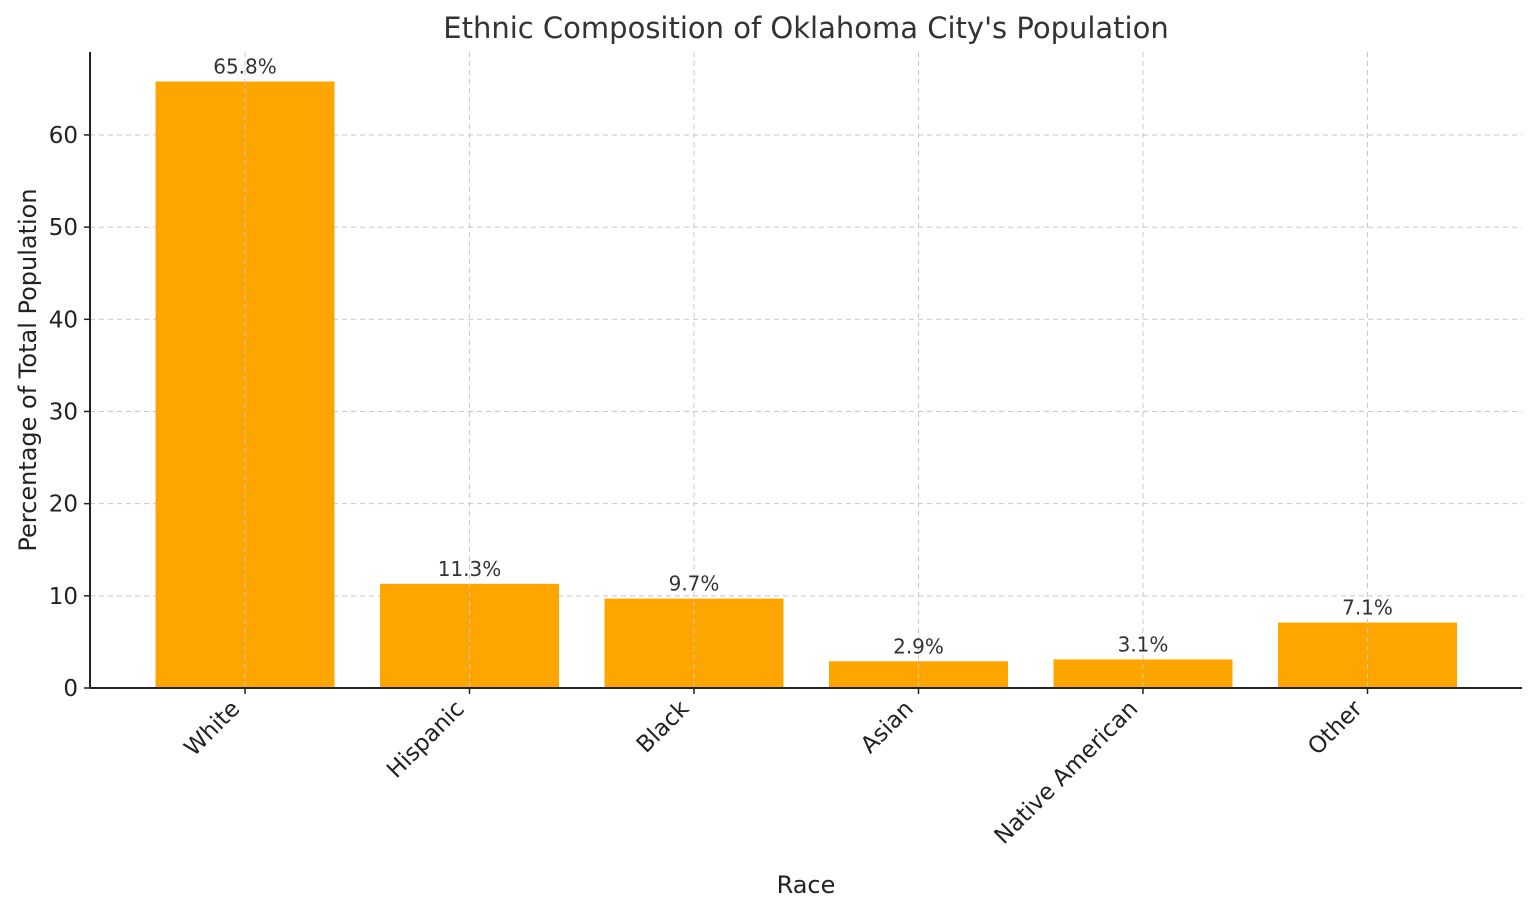  I want to click on x-tick-label: Hispanic, so click(426, 740).